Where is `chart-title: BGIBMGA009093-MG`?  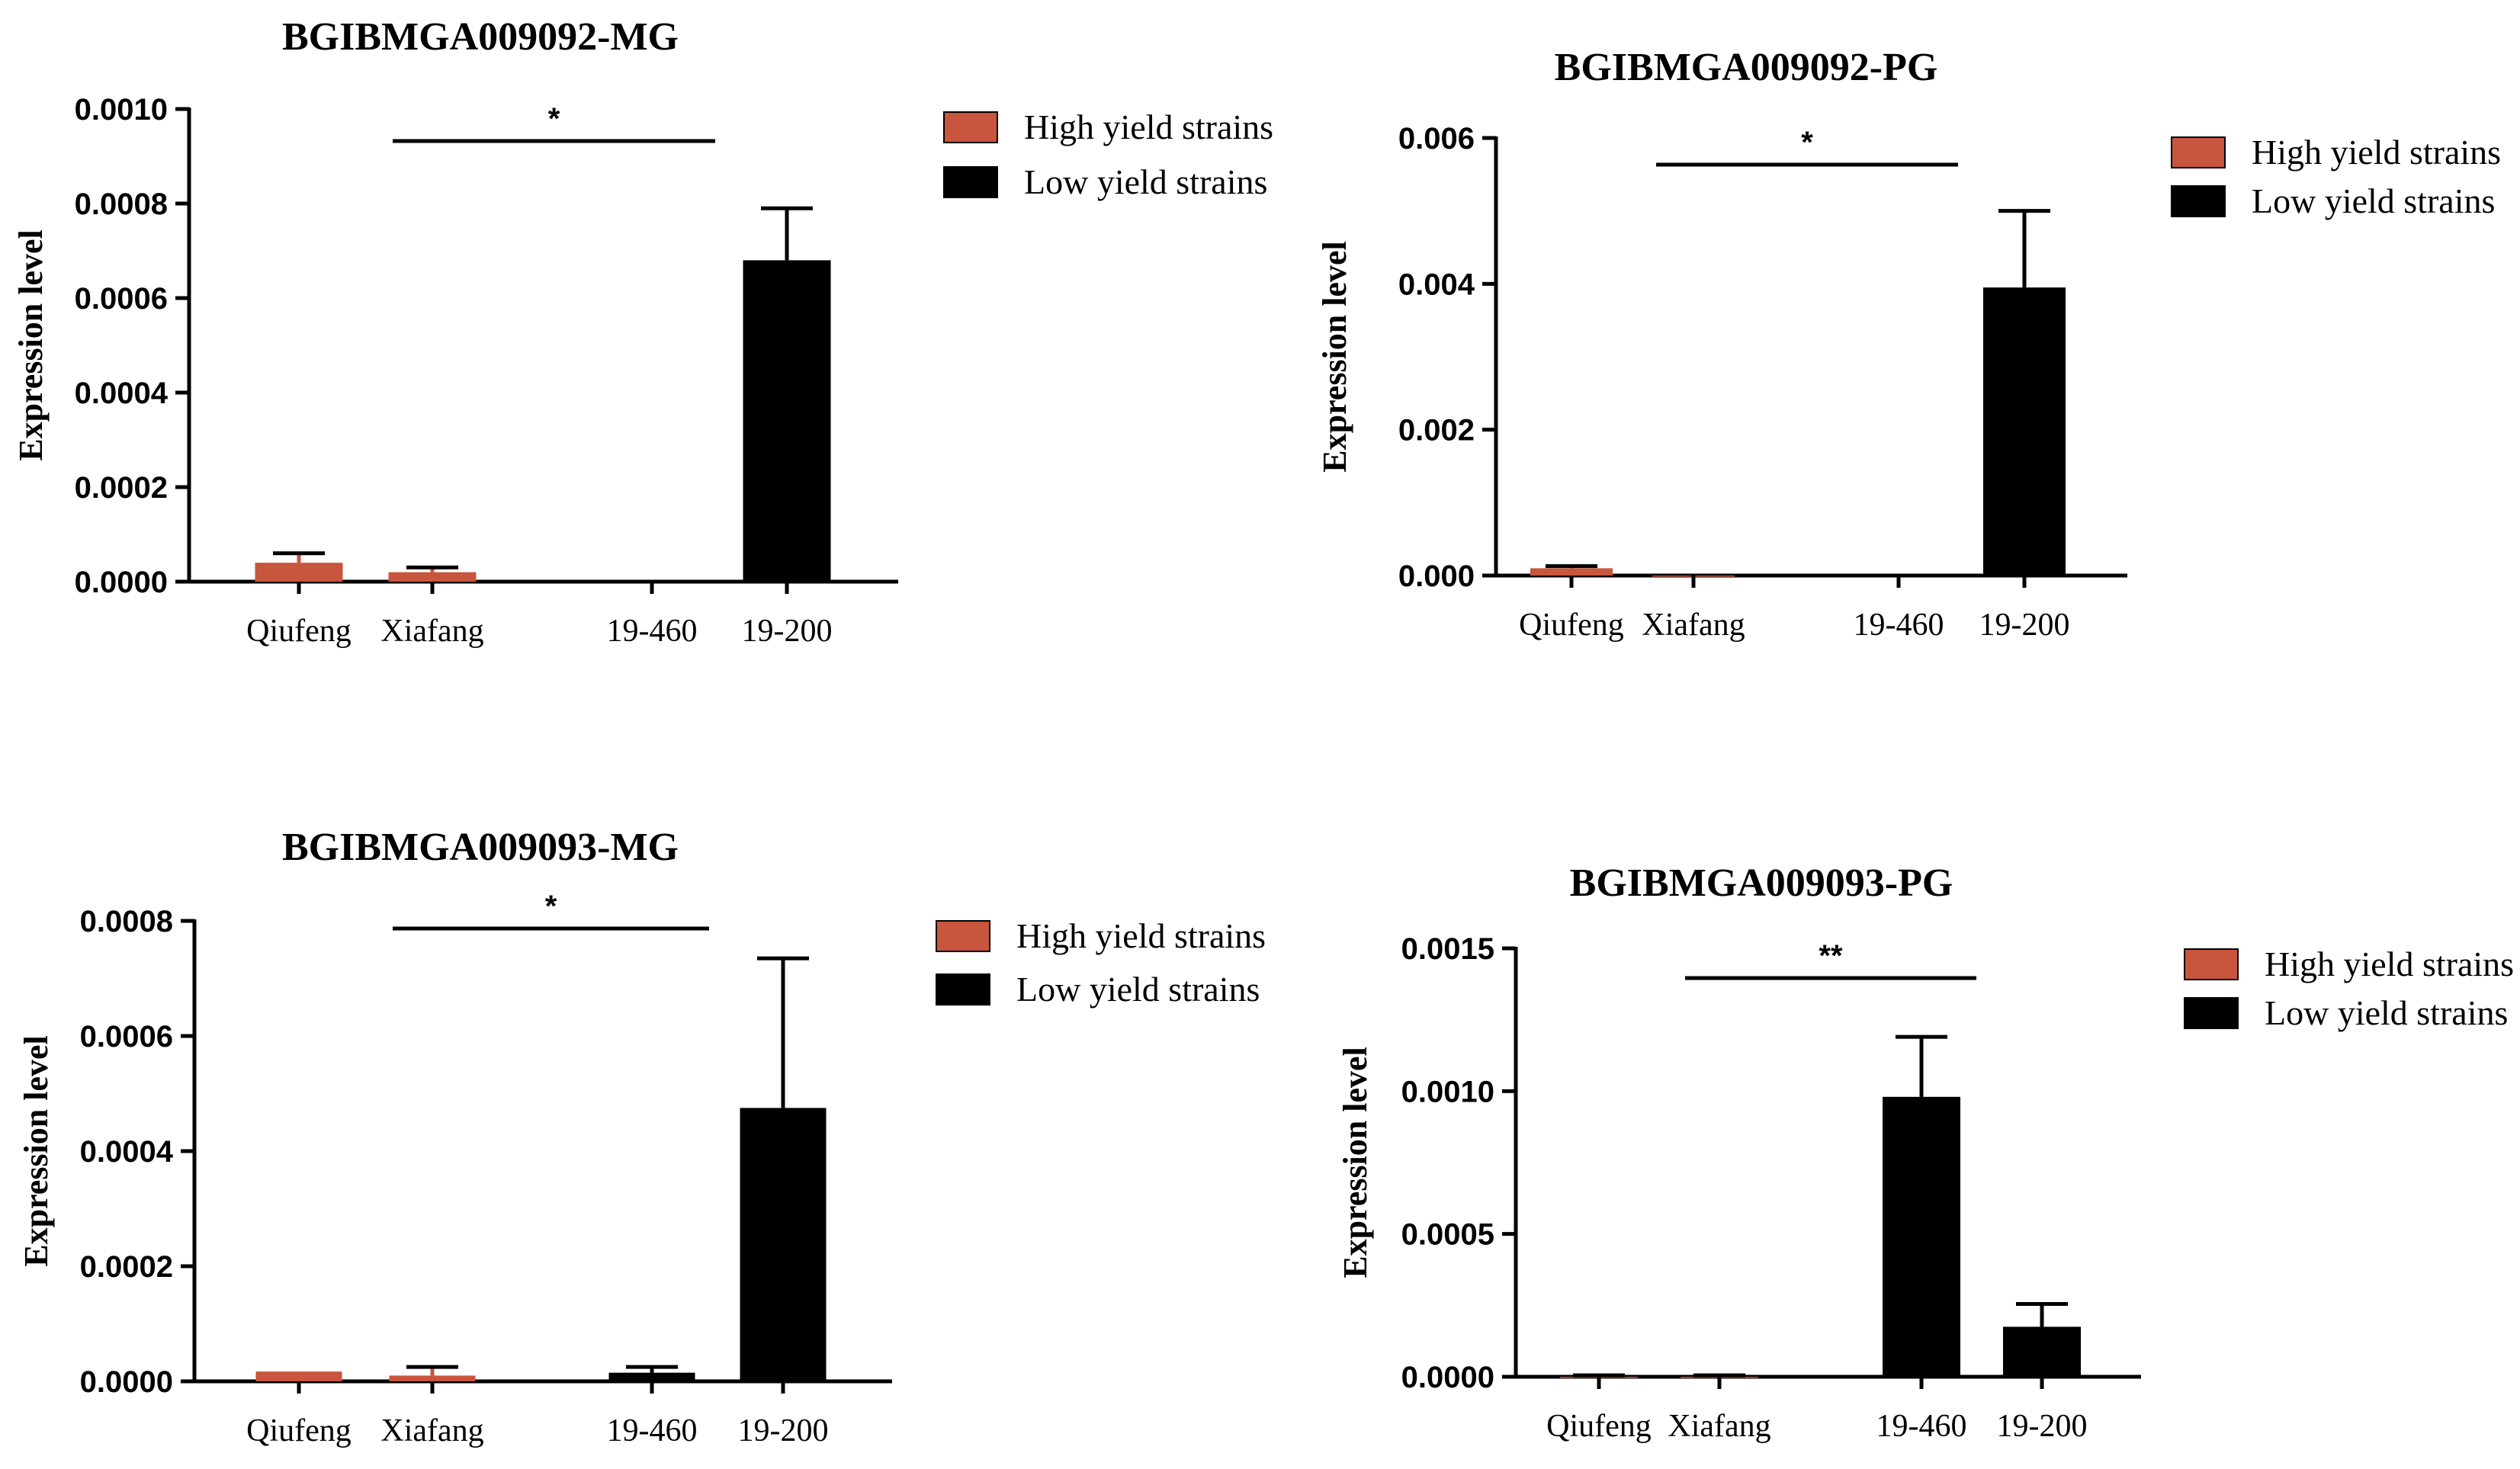 chart-title: BGIBMGA009093-MG is located at coordinates (480, 847).